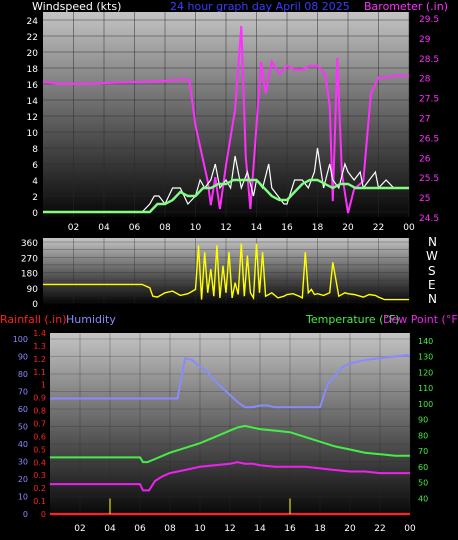 The image size is (458, 540). What do you see at coordinates (425, 372) in the screenshot?
I see `temperature-tick-label: 120` at bounding box center [425, 372].